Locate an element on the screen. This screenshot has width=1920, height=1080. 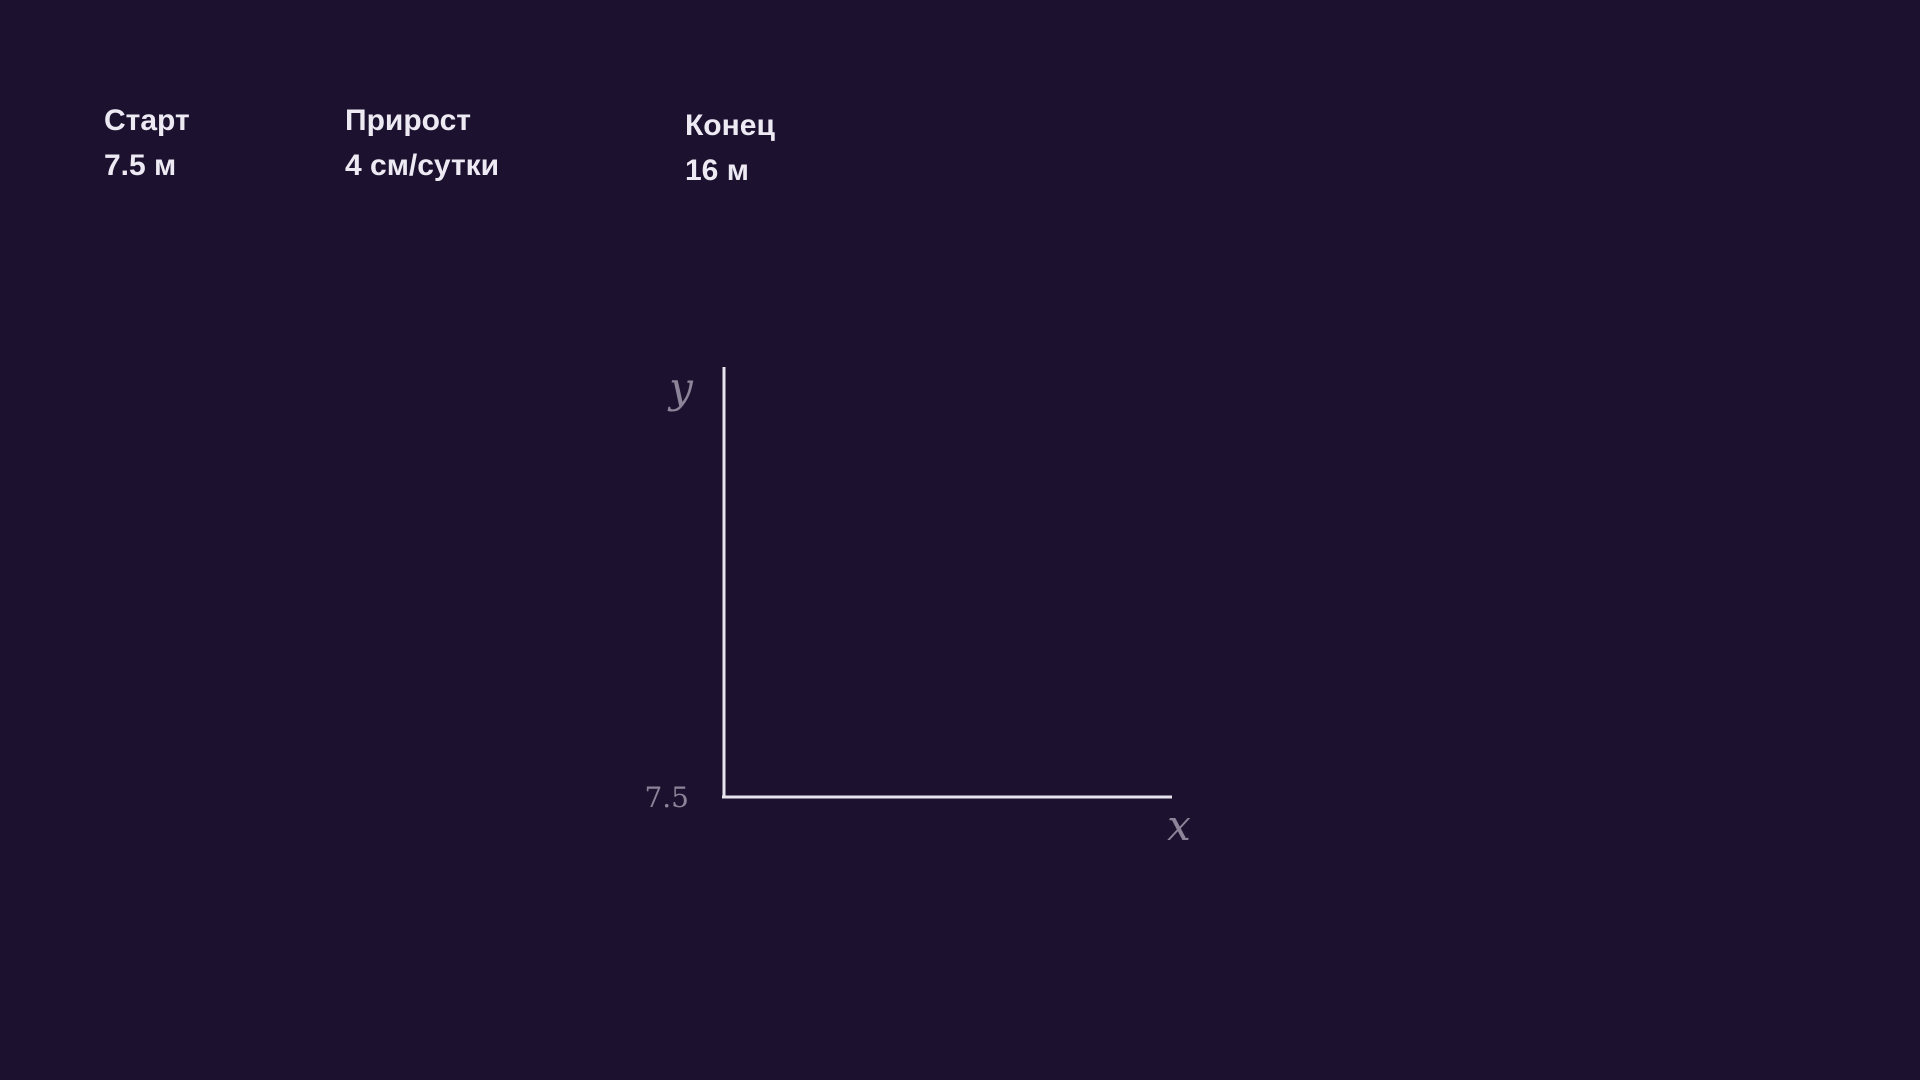
y-axis-title: y is located at coordinates (680, 387).